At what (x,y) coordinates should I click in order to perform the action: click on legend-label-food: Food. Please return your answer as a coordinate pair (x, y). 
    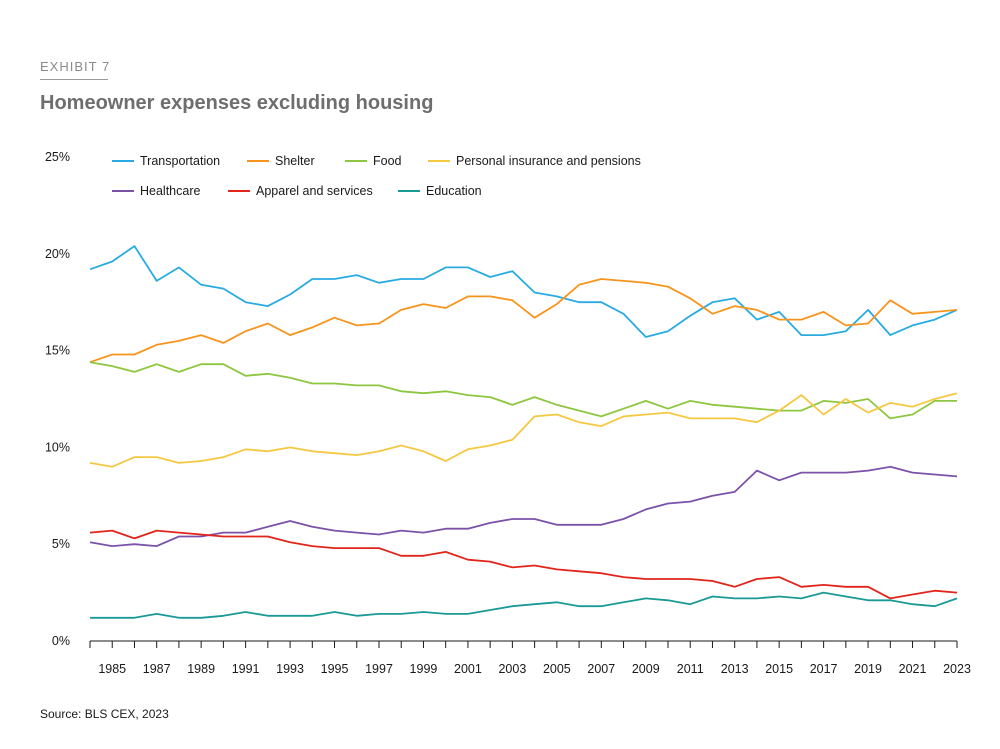
    Looking at the image, I should click on (387, 161).